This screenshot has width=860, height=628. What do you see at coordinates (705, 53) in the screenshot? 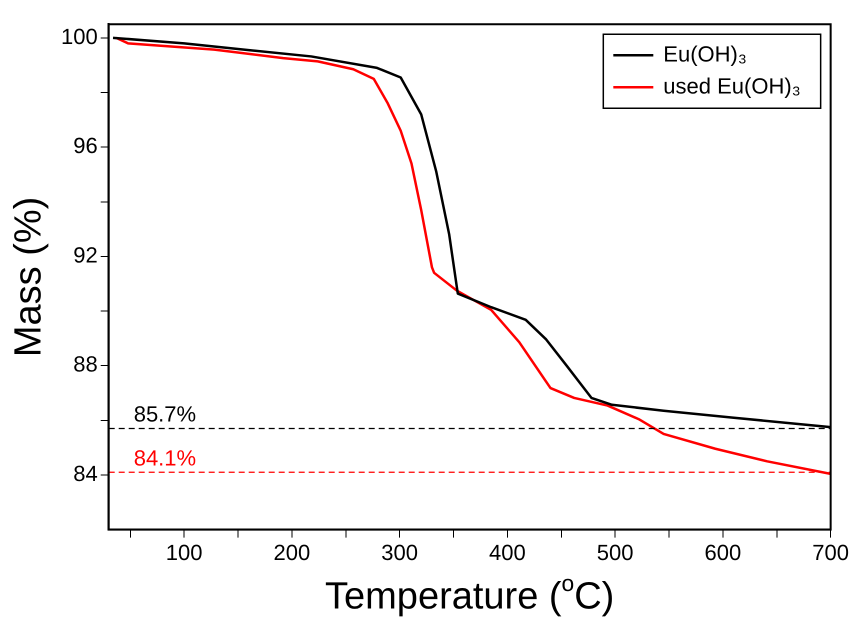
I see `legend-label: Eu(OH)₃` at bounding box center [705, 53].